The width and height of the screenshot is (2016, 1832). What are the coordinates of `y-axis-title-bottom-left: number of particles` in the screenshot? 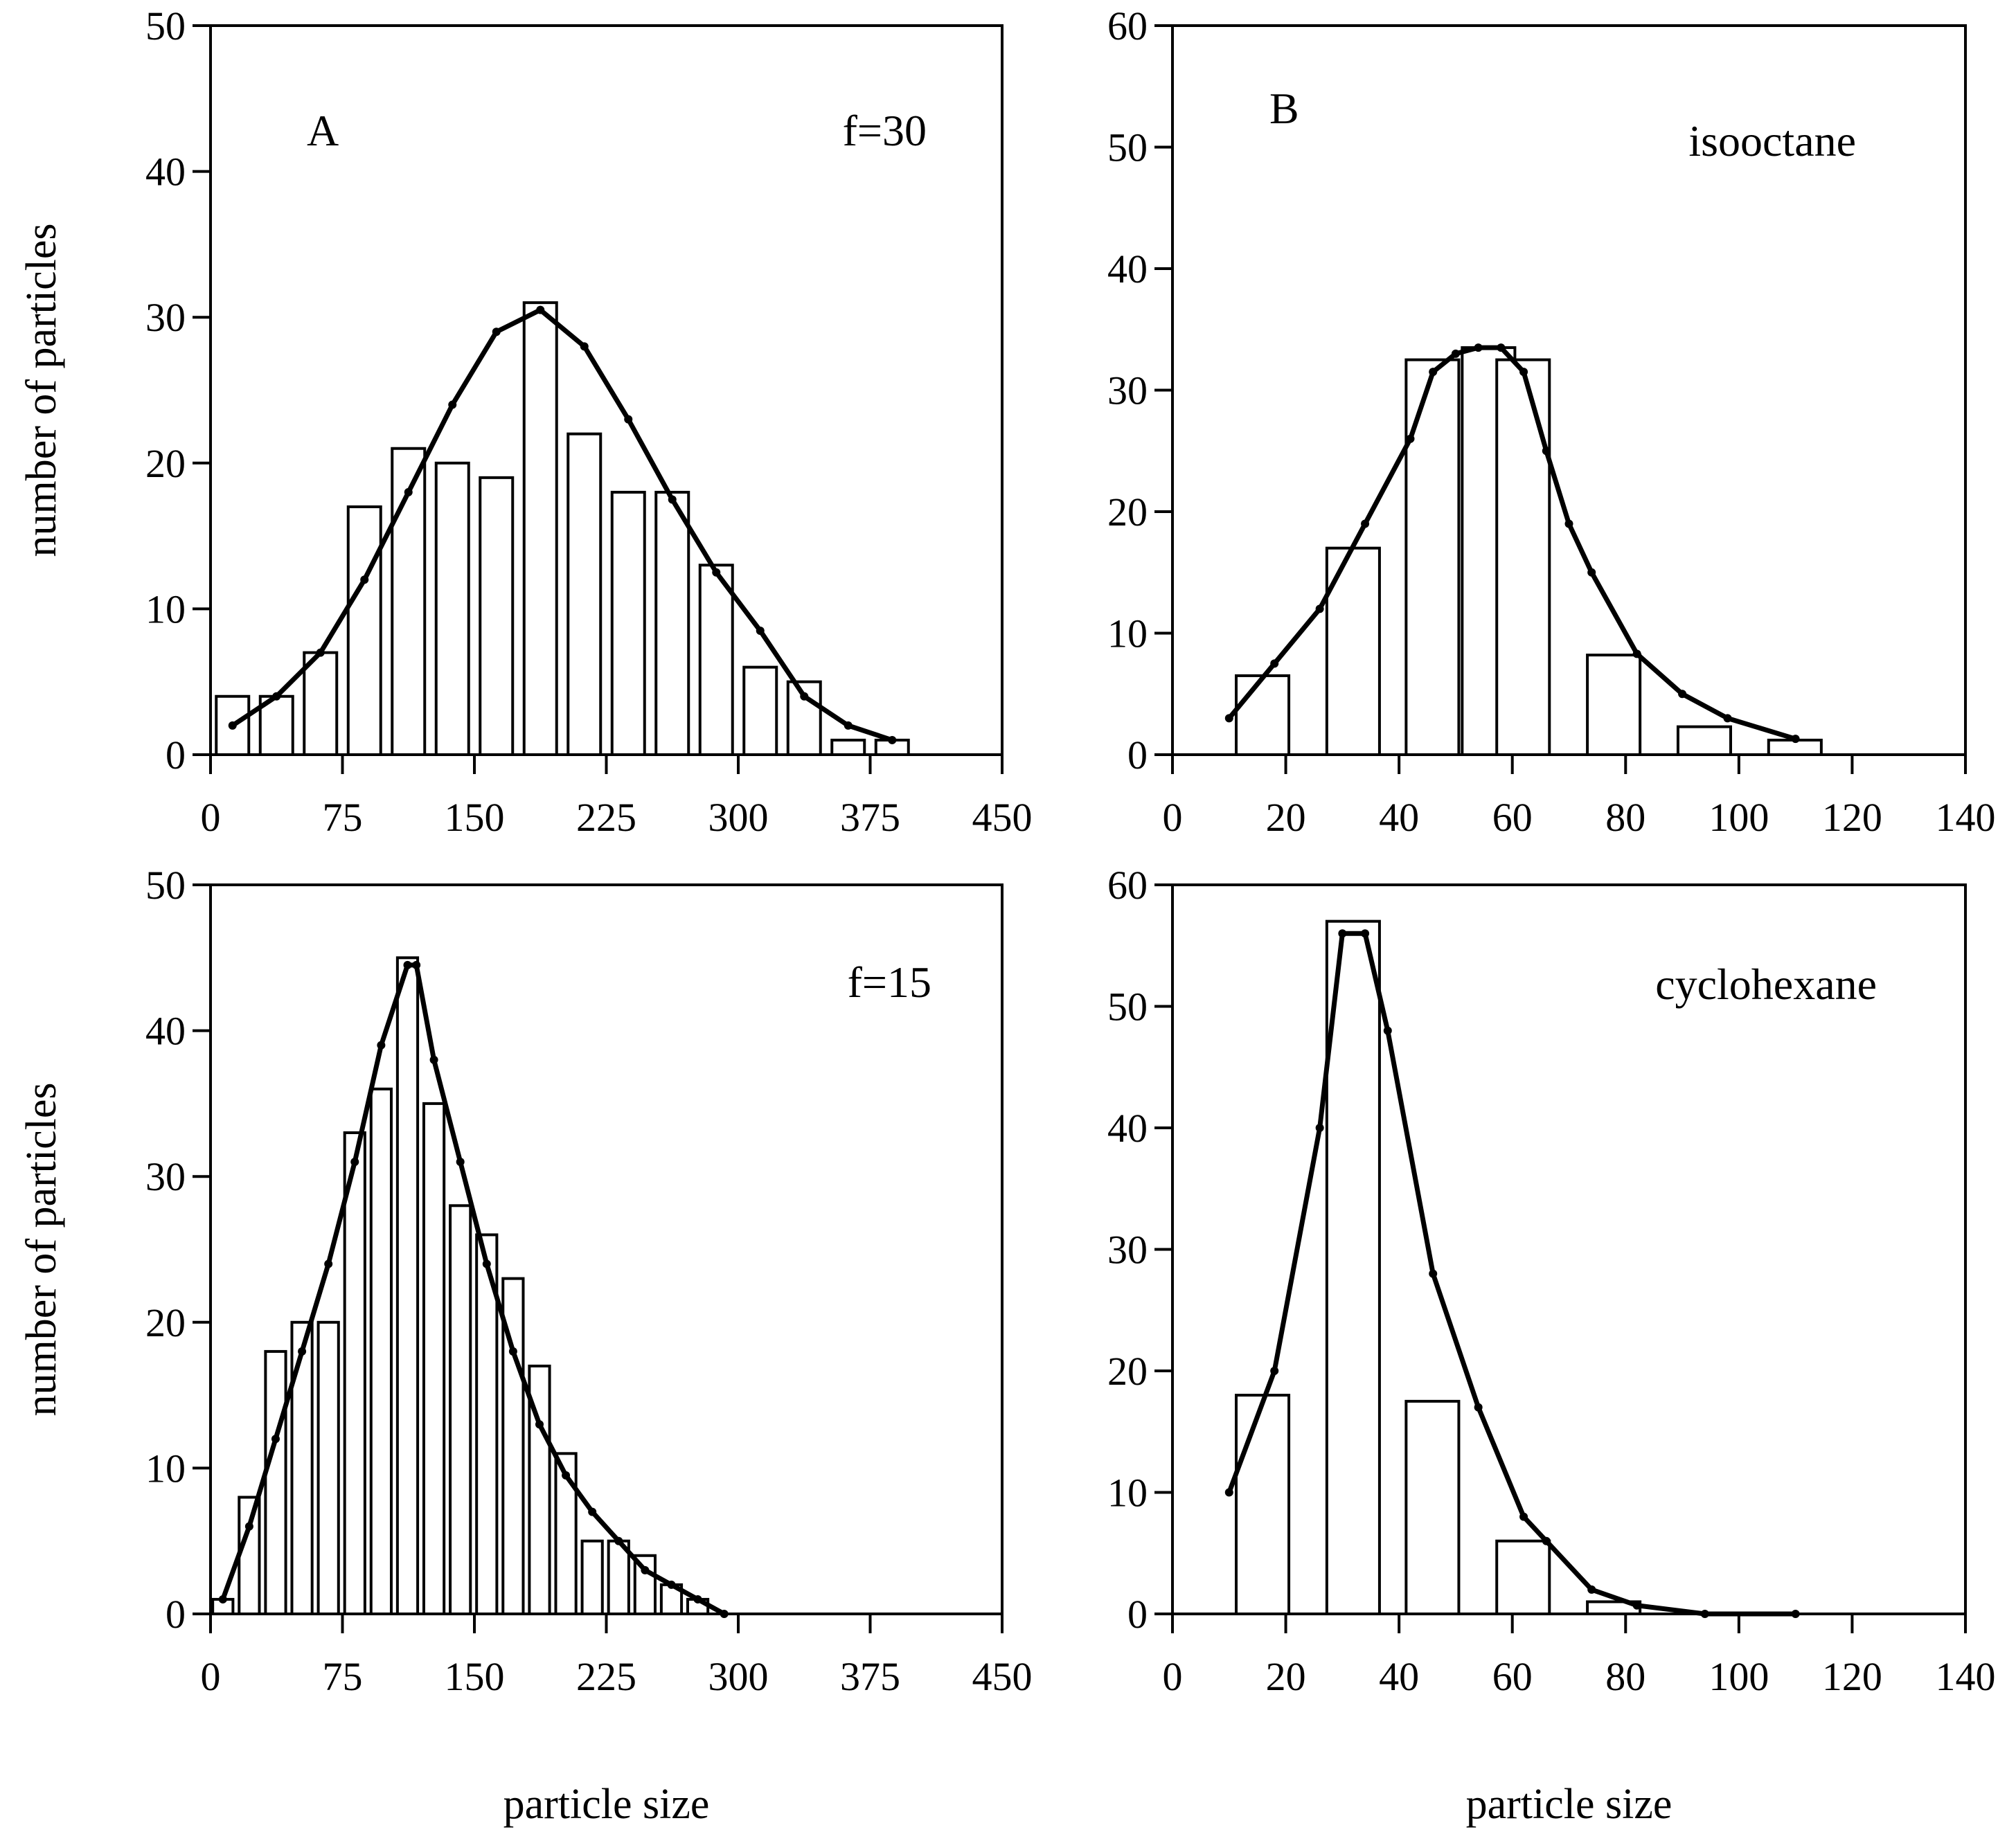 It's located at (42, 1249).